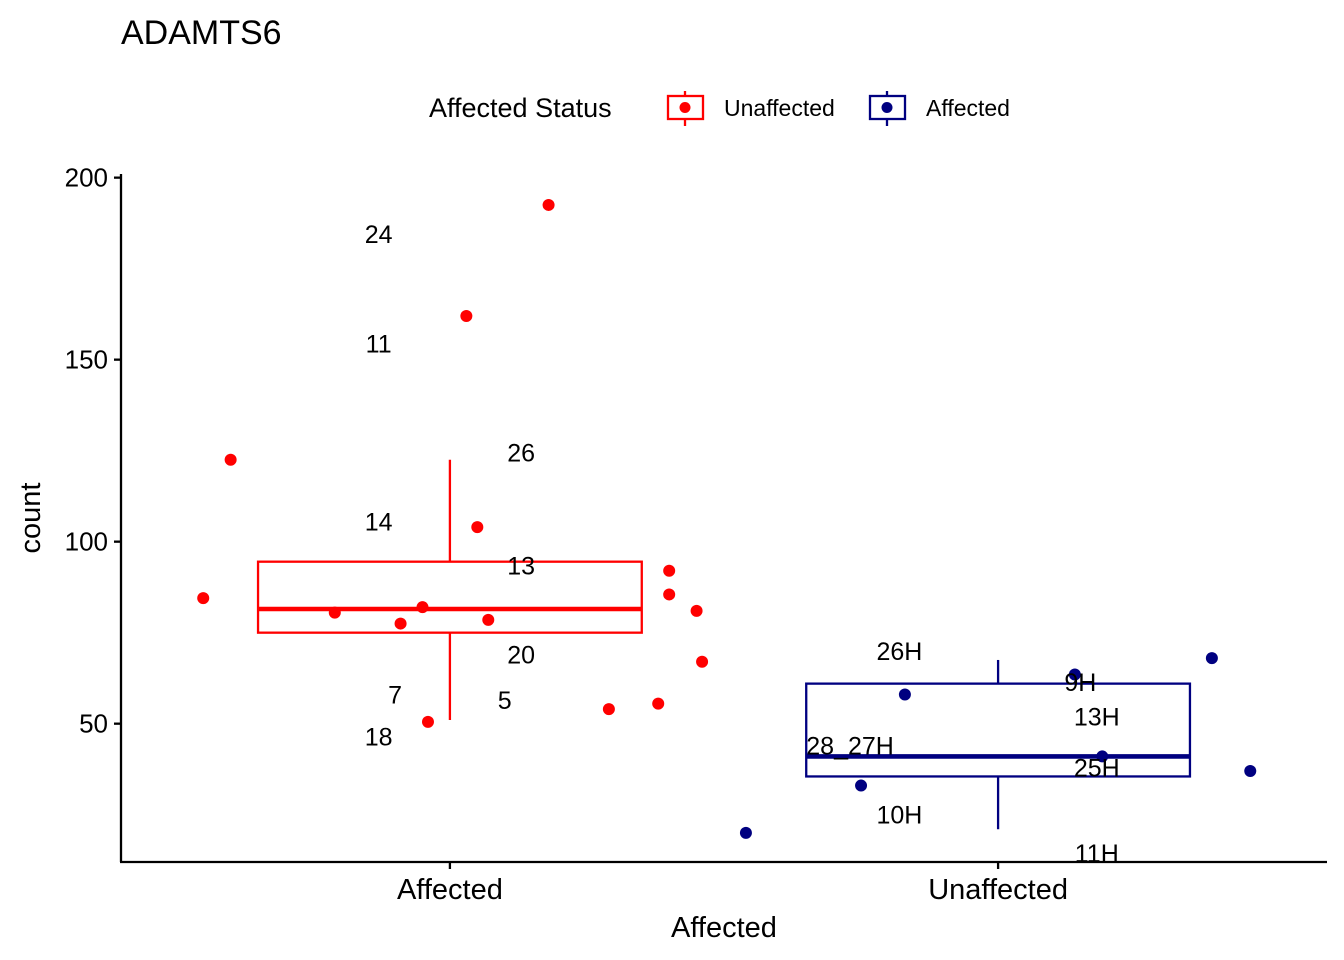  I want to click on point-label: 25H, so click(1097, 768).